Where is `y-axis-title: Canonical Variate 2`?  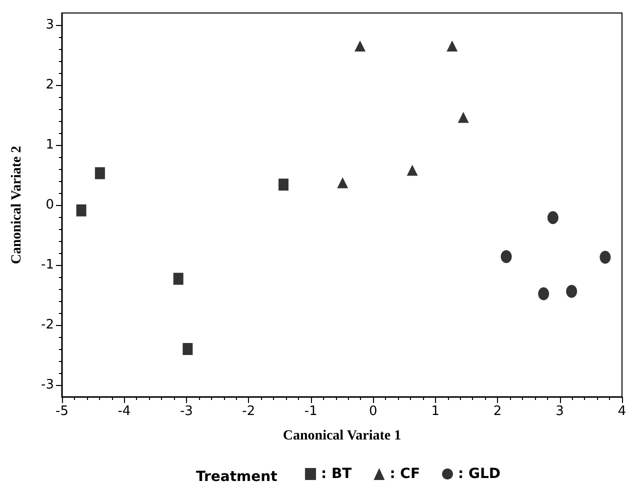
y-axis-title: Canonical Variate 2 is located at coordinates (17, 205).